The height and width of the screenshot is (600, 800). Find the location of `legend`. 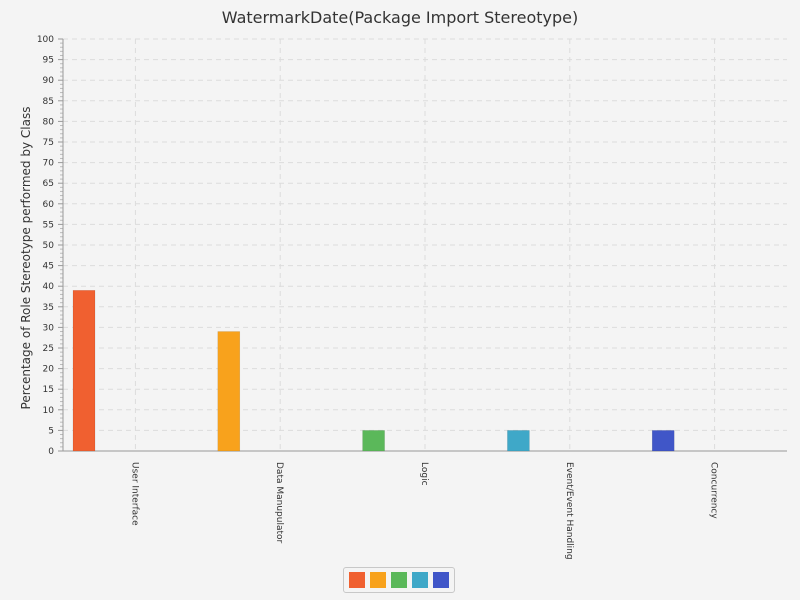

legend is located at coordinates (399, 580).